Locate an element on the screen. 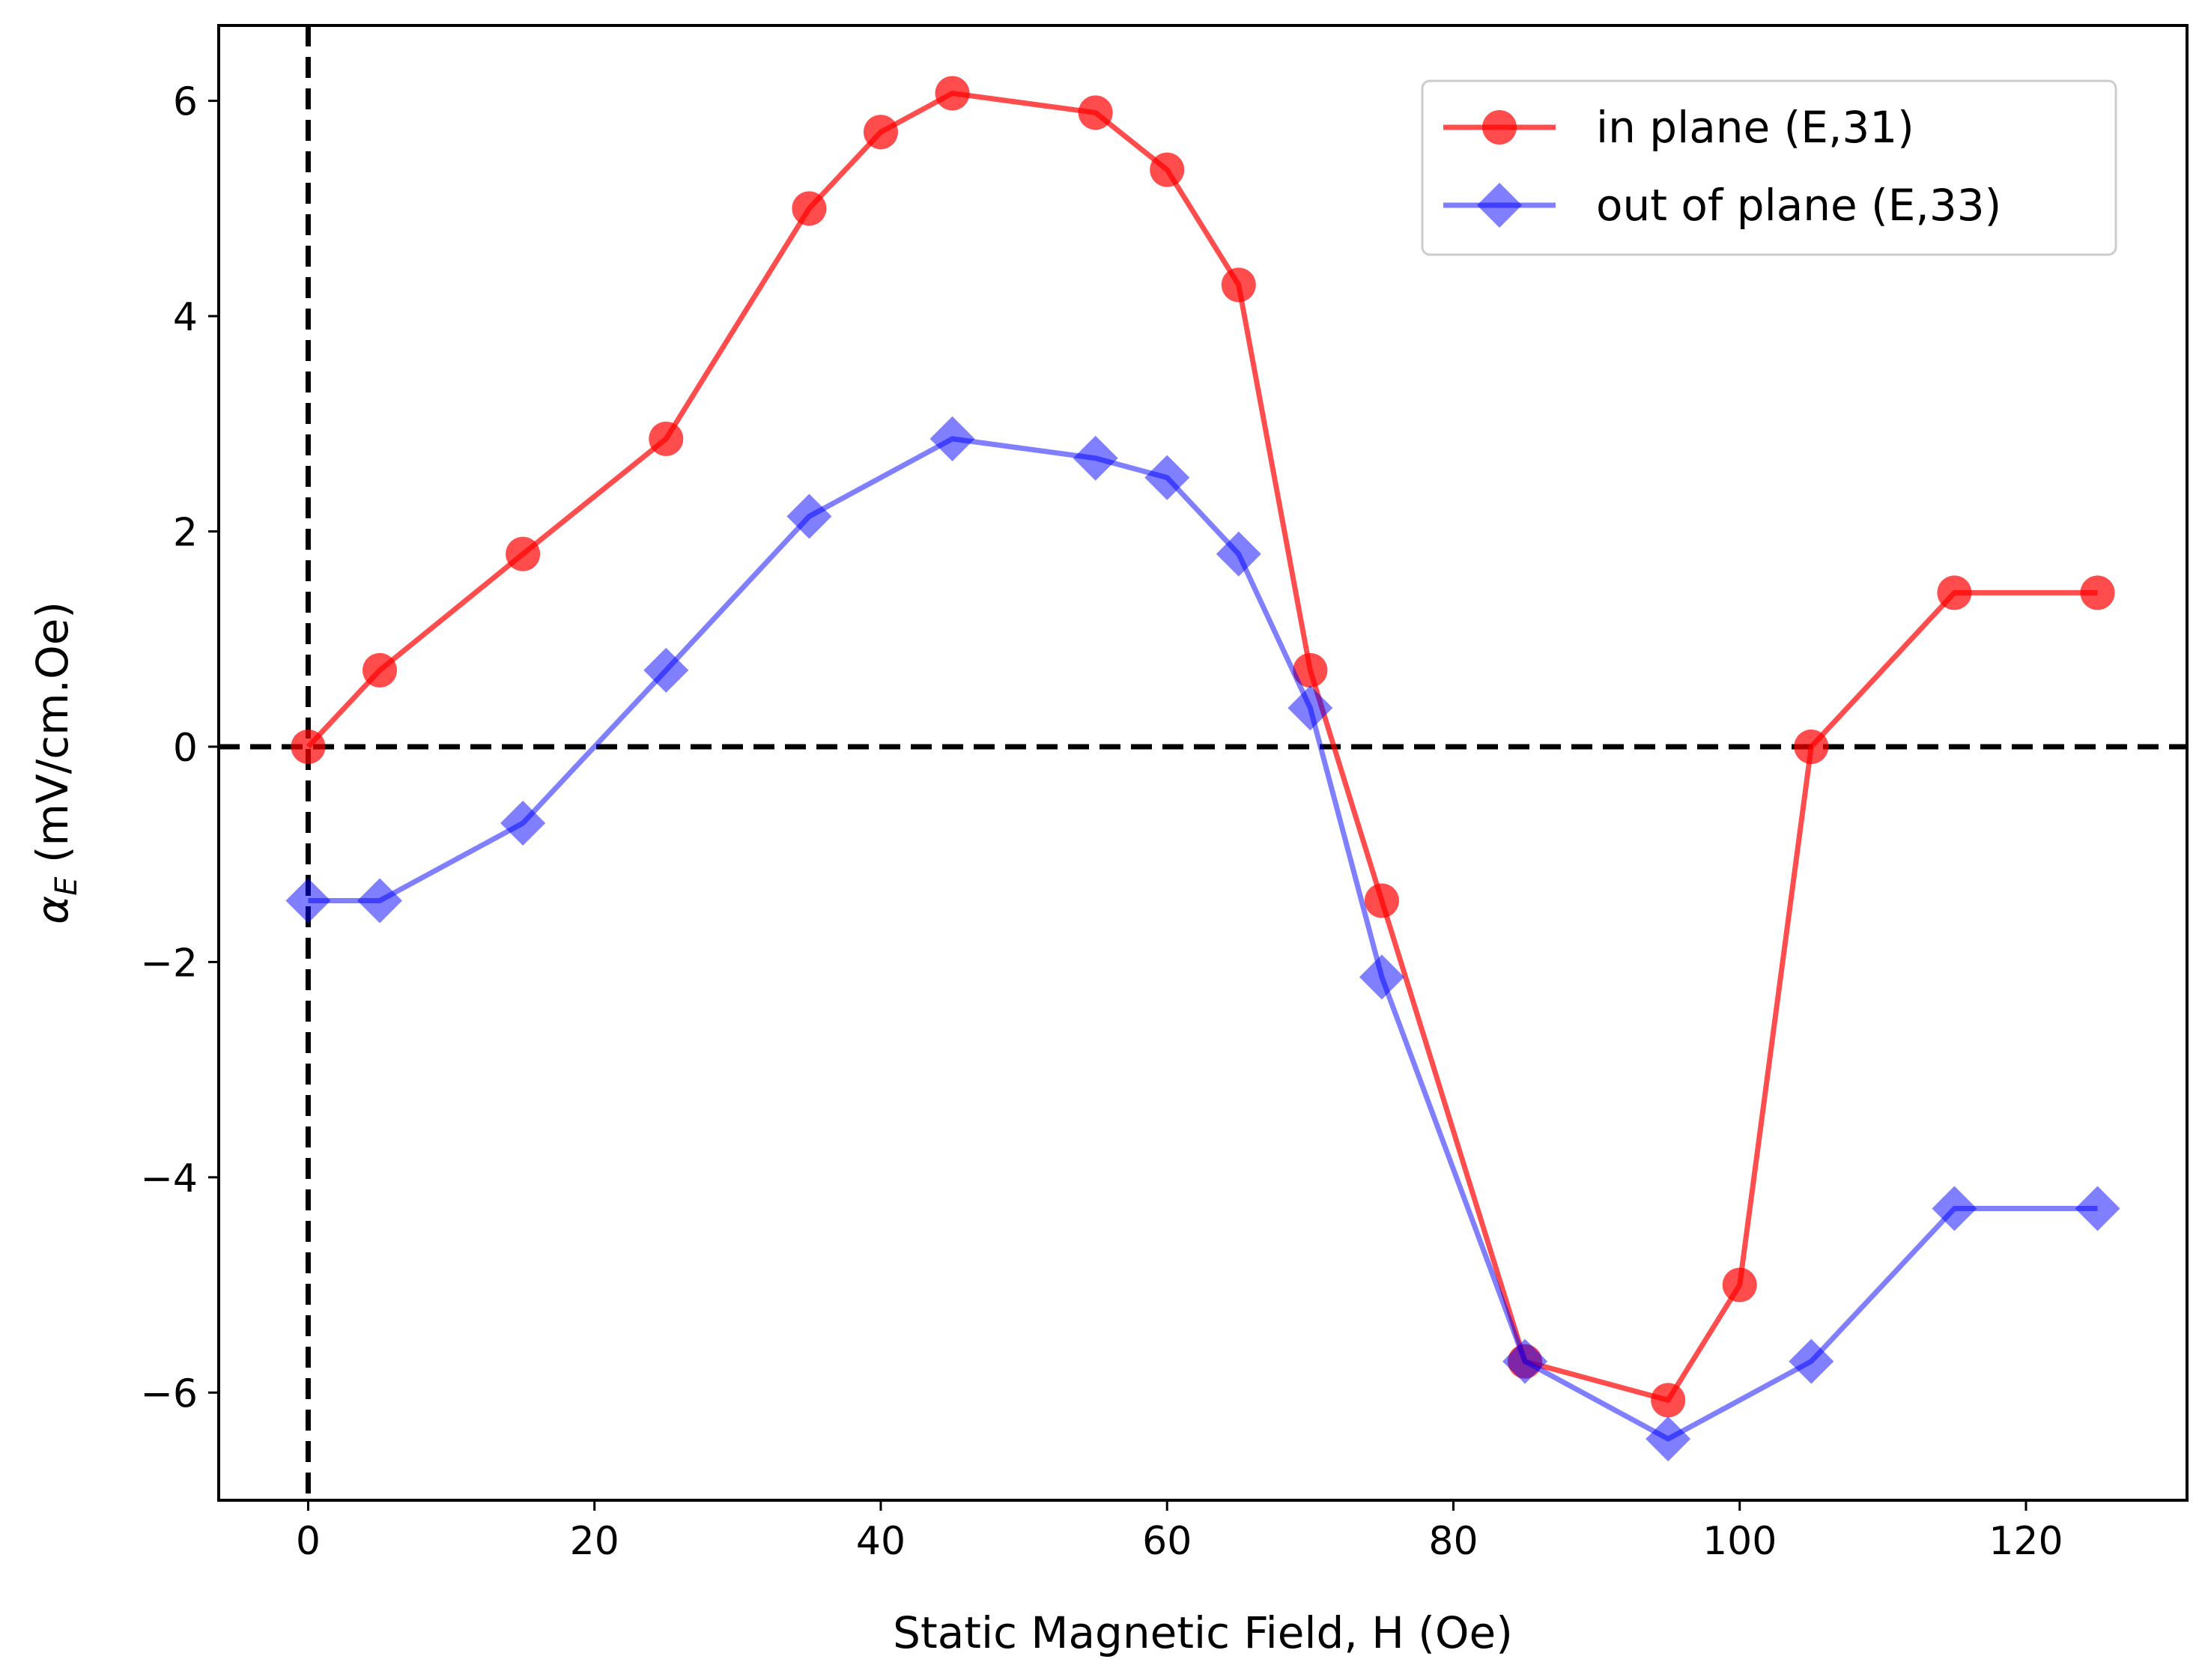  y-tick-label: 4 is located at coordinates (185, 317).